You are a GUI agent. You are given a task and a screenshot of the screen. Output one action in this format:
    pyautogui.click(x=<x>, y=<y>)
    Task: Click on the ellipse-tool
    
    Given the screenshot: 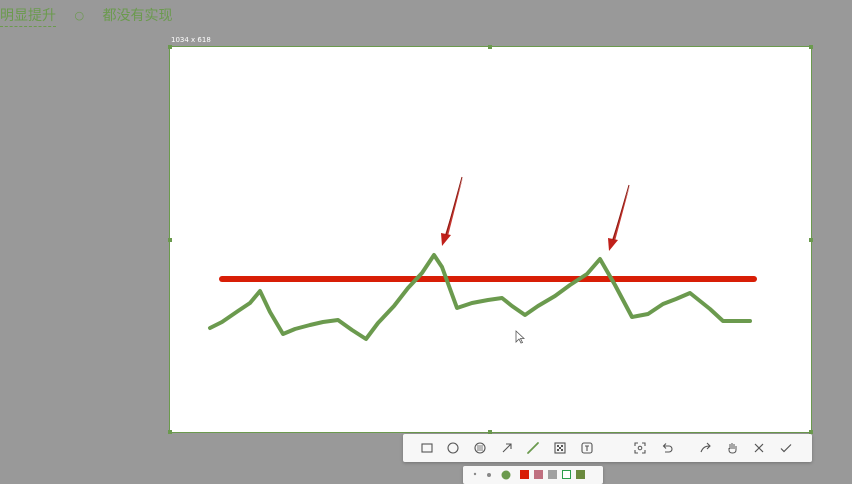 What is the action you would take?
    pyautogui.click(x=453, y=448)
    